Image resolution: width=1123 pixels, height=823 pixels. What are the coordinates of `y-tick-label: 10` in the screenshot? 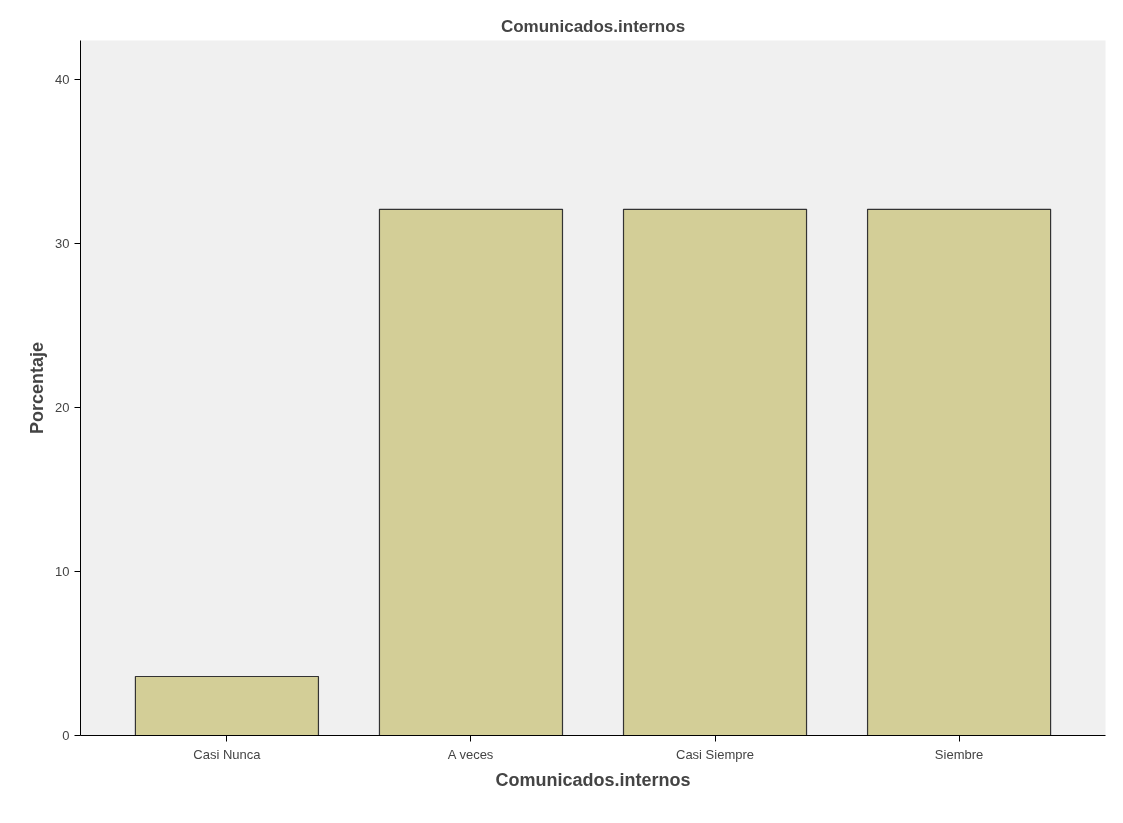 It's located at (62, 572).